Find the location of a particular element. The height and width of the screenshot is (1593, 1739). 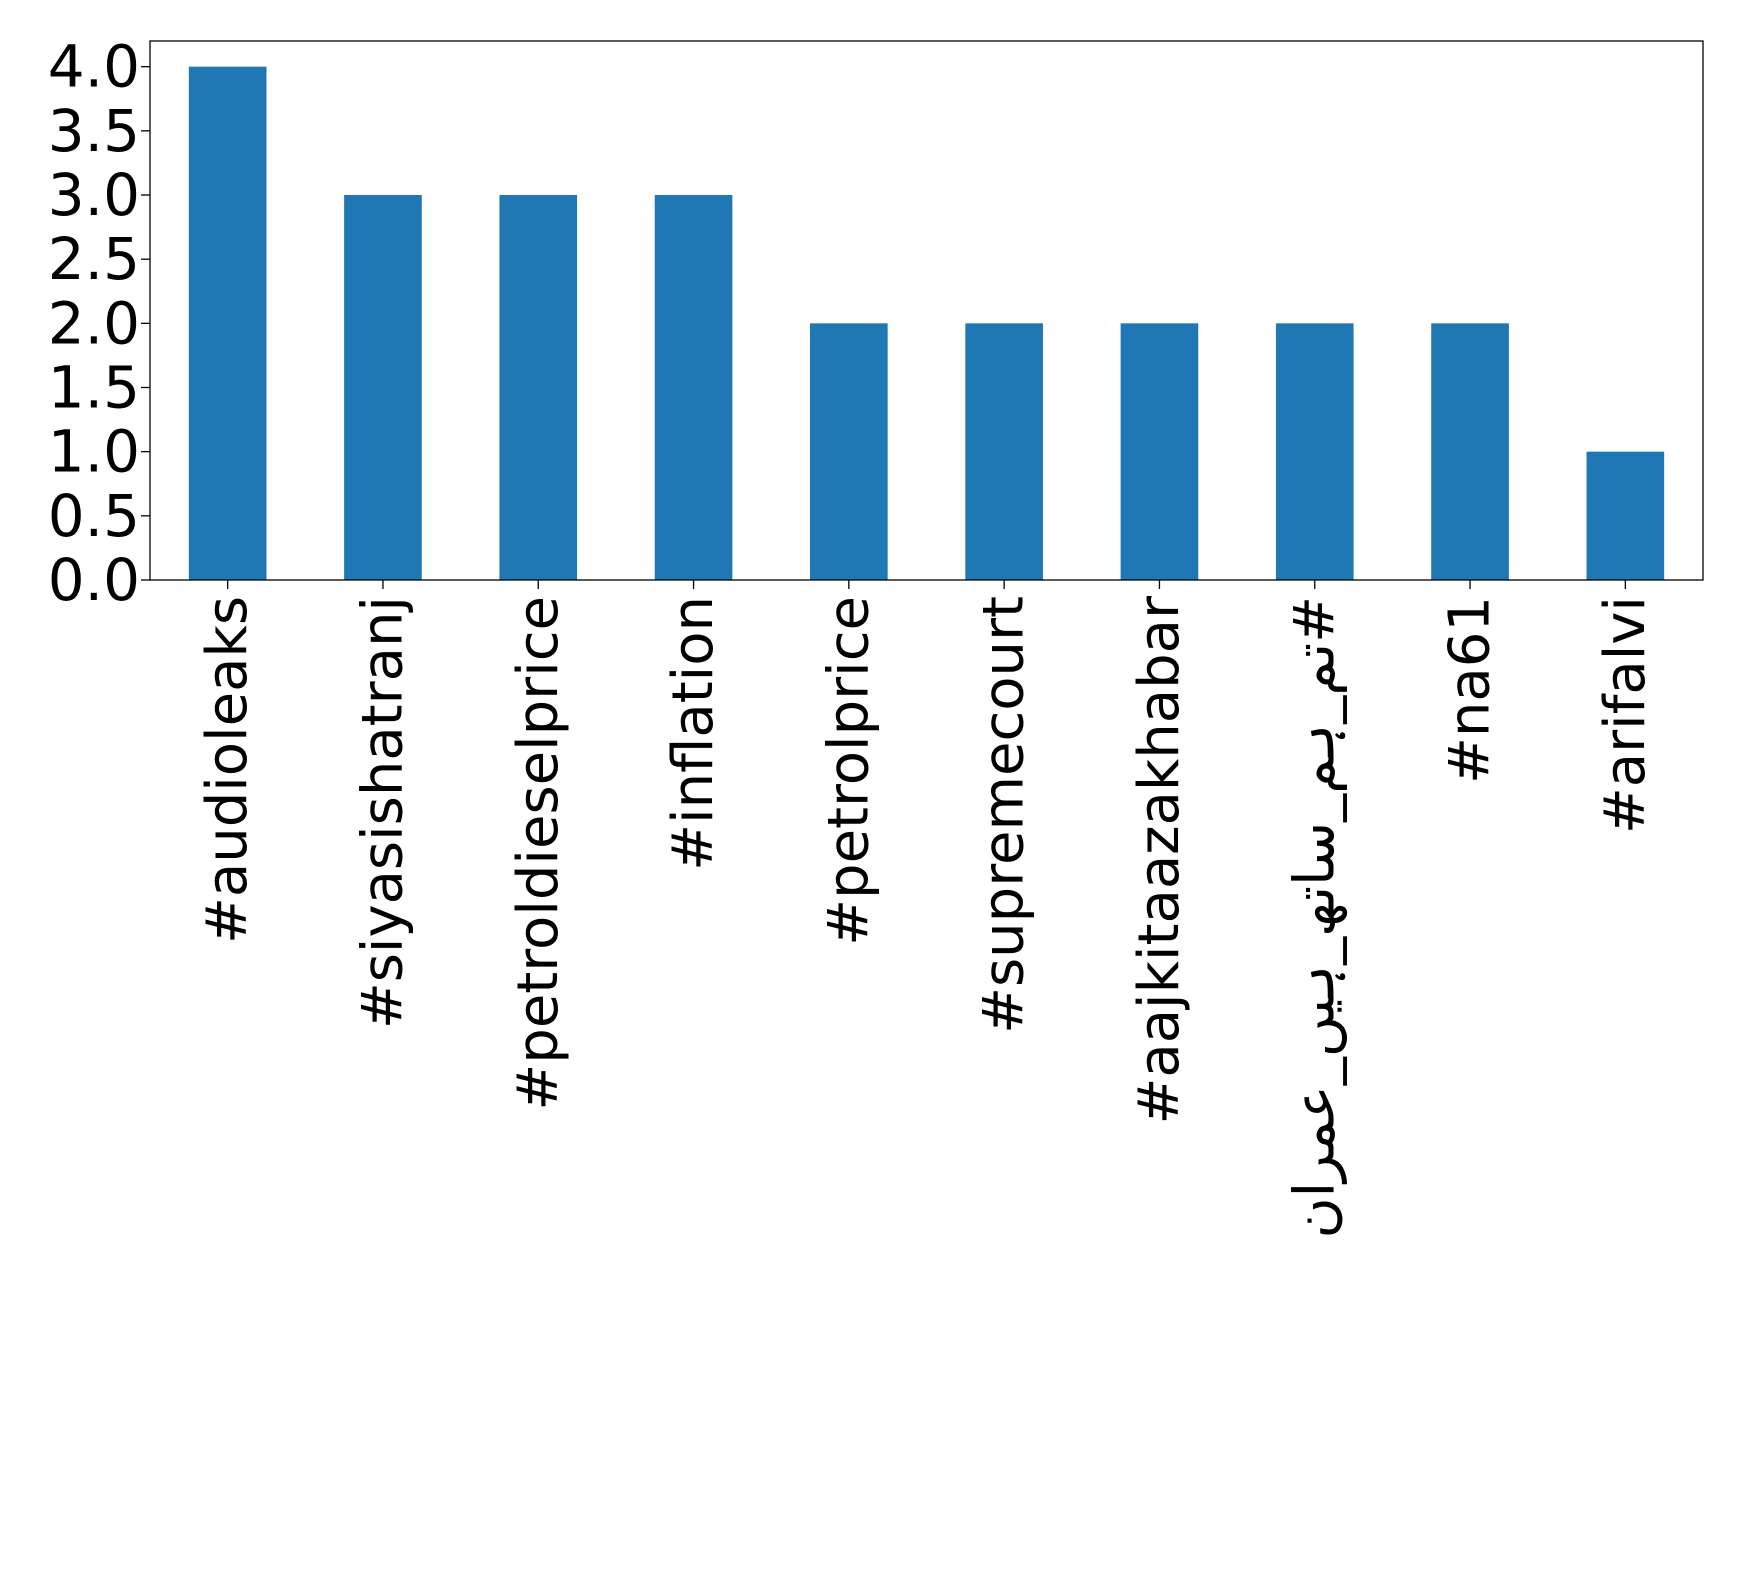

x-tick-label: #تم_ہم_ساتھ_ہیں_عمران is located at coordinates (1314, 917).